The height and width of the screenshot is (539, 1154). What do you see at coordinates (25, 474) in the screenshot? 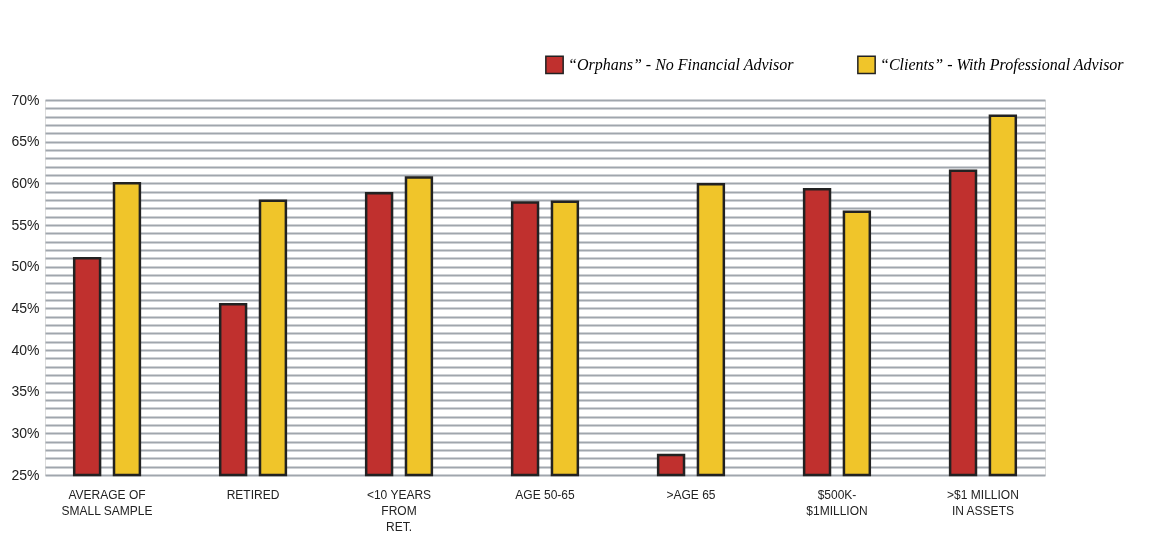
I see `y-tick-label: 25%` at bounding box center [25, 474].